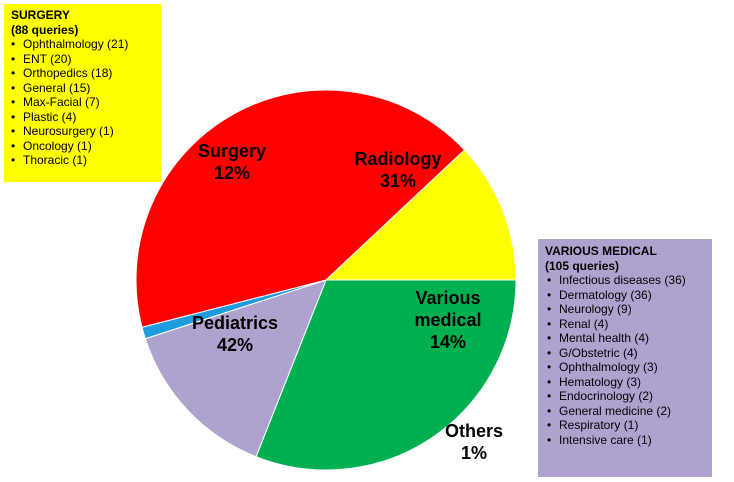 The width and height of the screenshot is (734, 482). I want to click on surgery-list-item: Plastic (4), so click(86, 117).